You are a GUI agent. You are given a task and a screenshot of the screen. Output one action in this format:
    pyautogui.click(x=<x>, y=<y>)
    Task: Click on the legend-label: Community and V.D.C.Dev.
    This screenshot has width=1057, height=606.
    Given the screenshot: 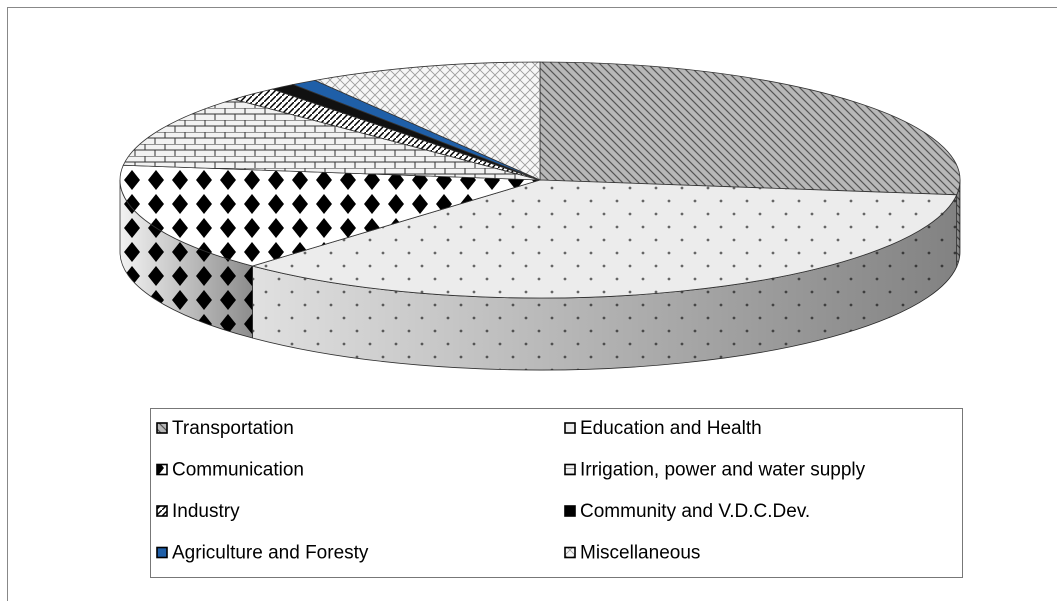 What is the action you would take?
    pyautogui.click(x=695, y=511)
    